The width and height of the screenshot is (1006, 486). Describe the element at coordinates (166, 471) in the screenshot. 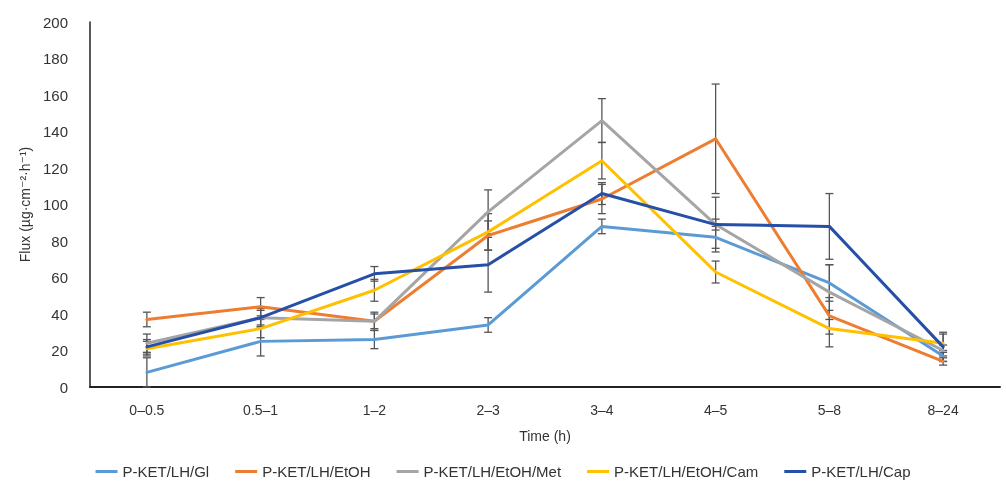

I see `legend-label: P-KET/LH/Gl` at that location.